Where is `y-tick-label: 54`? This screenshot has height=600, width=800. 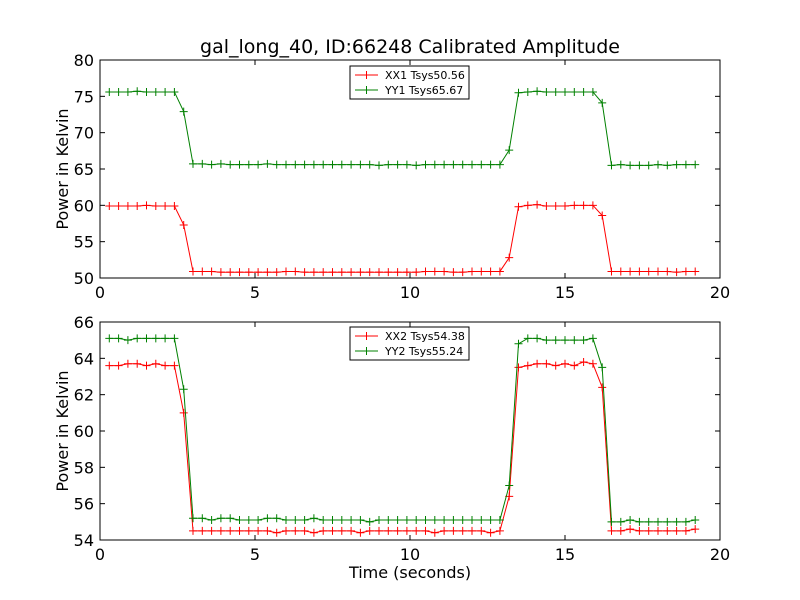 y-tick-label: 54 is located at coordinates (84, 540).